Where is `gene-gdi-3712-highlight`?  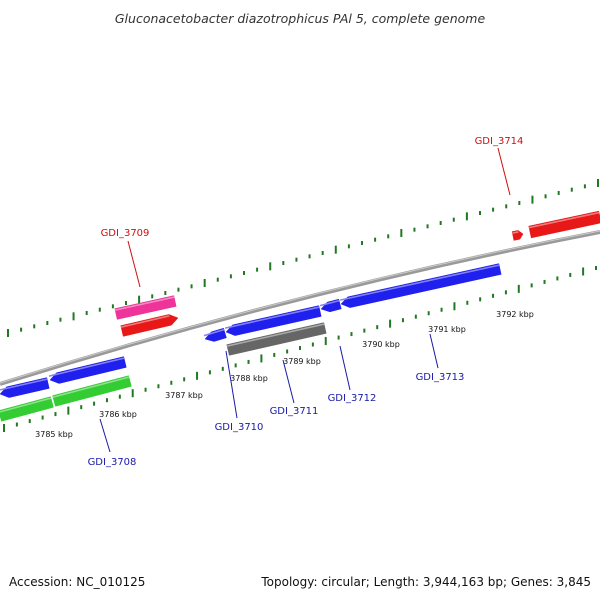 gene-gdi-3712-highlight is located at coordinates (329, 303).